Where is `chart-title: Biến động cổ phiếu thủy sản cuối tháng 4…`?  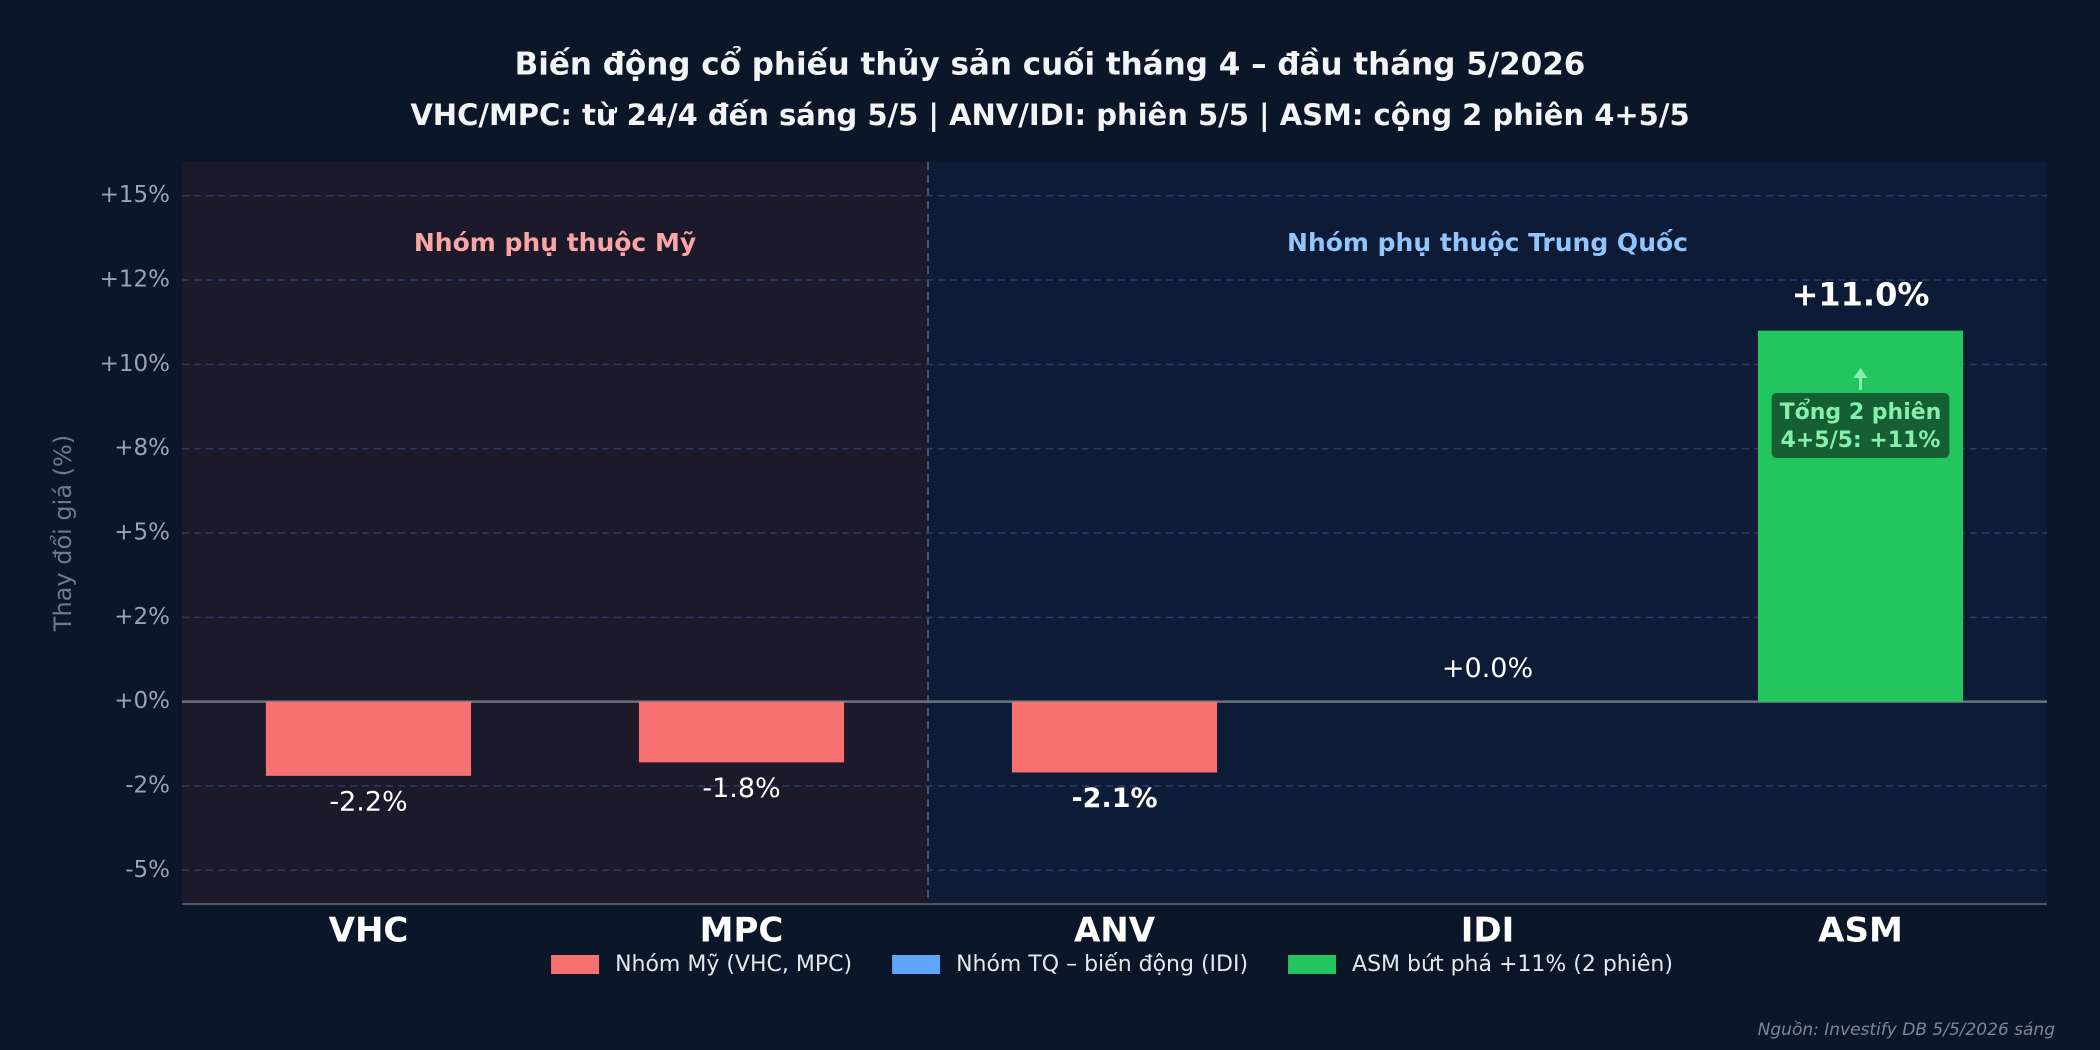
chart-title: Biến động cổ phiếu thủy sản cuối tháng 4… is located at coordinates (1050, 65).